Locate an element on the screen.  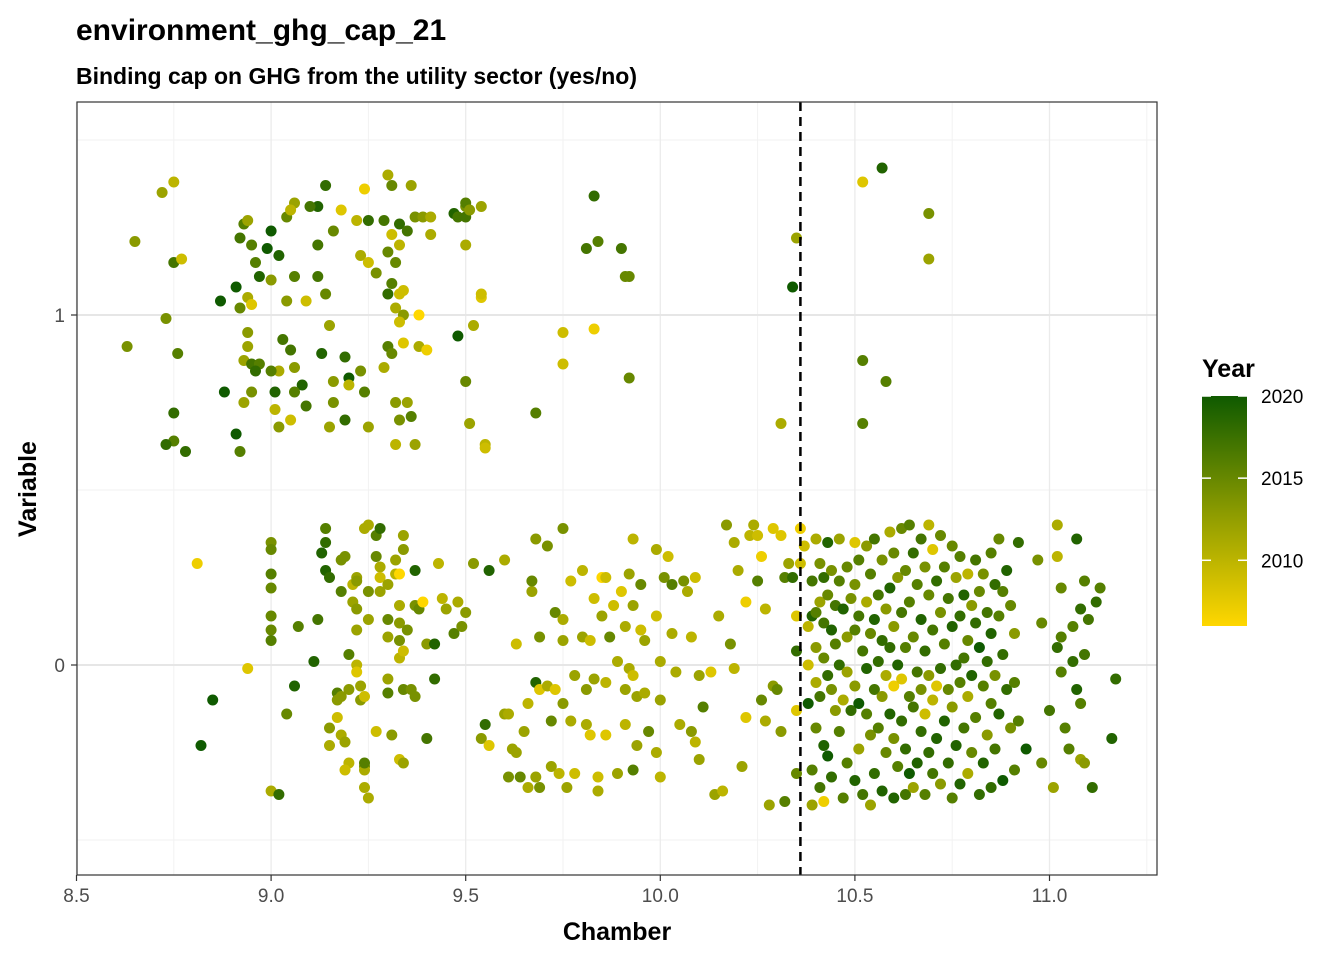
x-tick-label: 8.5 is located at coordinates (76, 896).